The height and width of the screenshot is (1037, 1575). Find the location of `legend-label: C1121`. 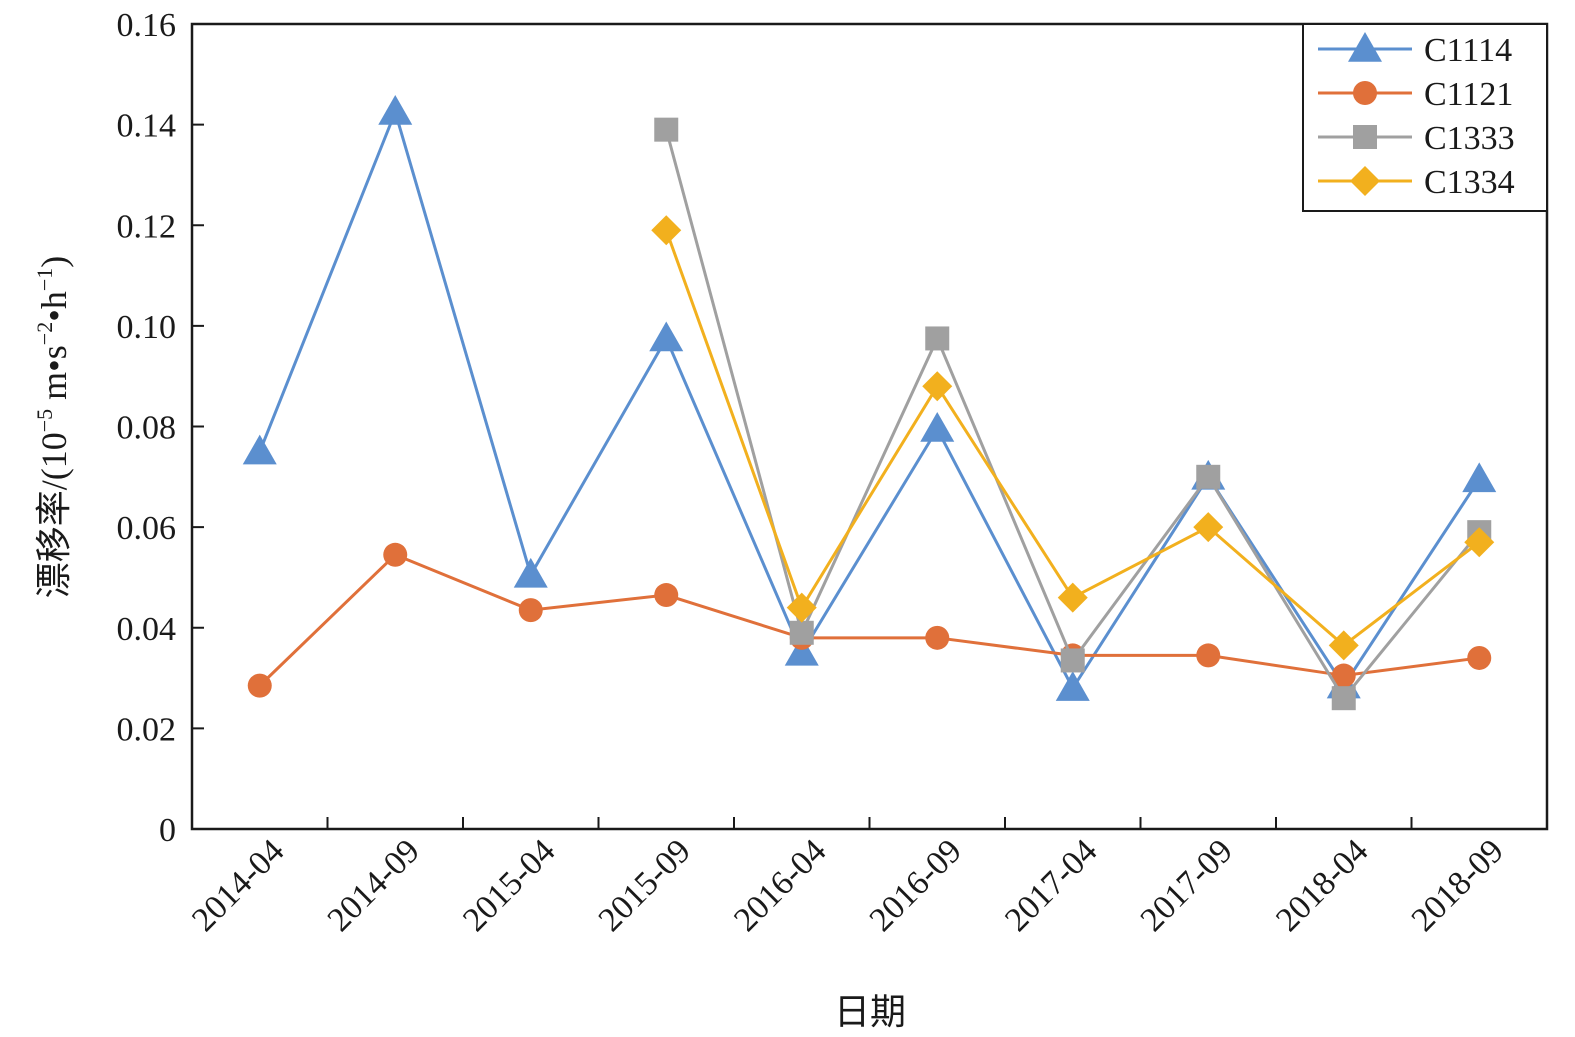

legend-label: C1121 is located at coordinates (1468, 94).